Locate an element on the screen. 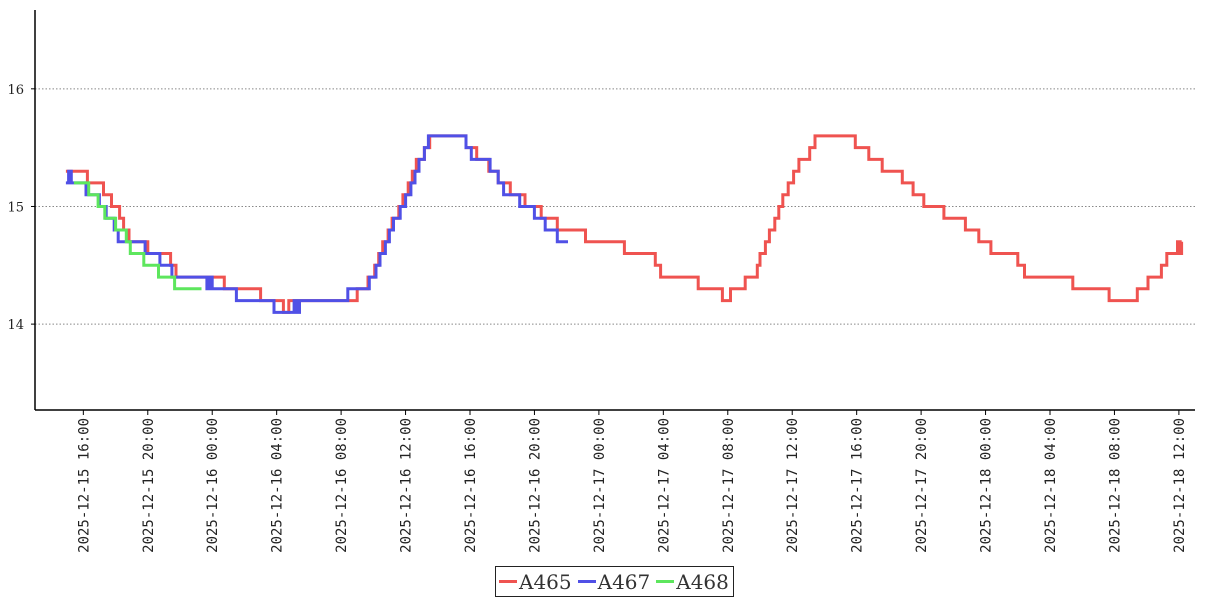  x-tick-label: 2025-12-18 04:00 is located at coordinates (1051, 485).